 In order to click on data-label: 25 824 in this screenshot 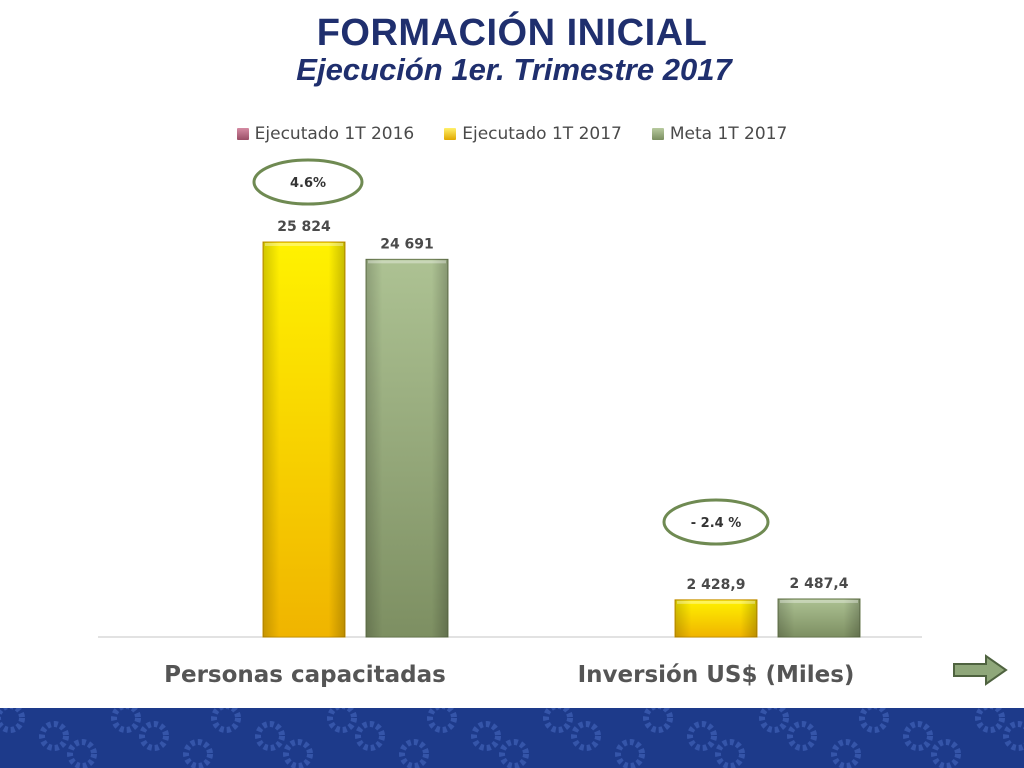, I will do `click(304, 227)`.